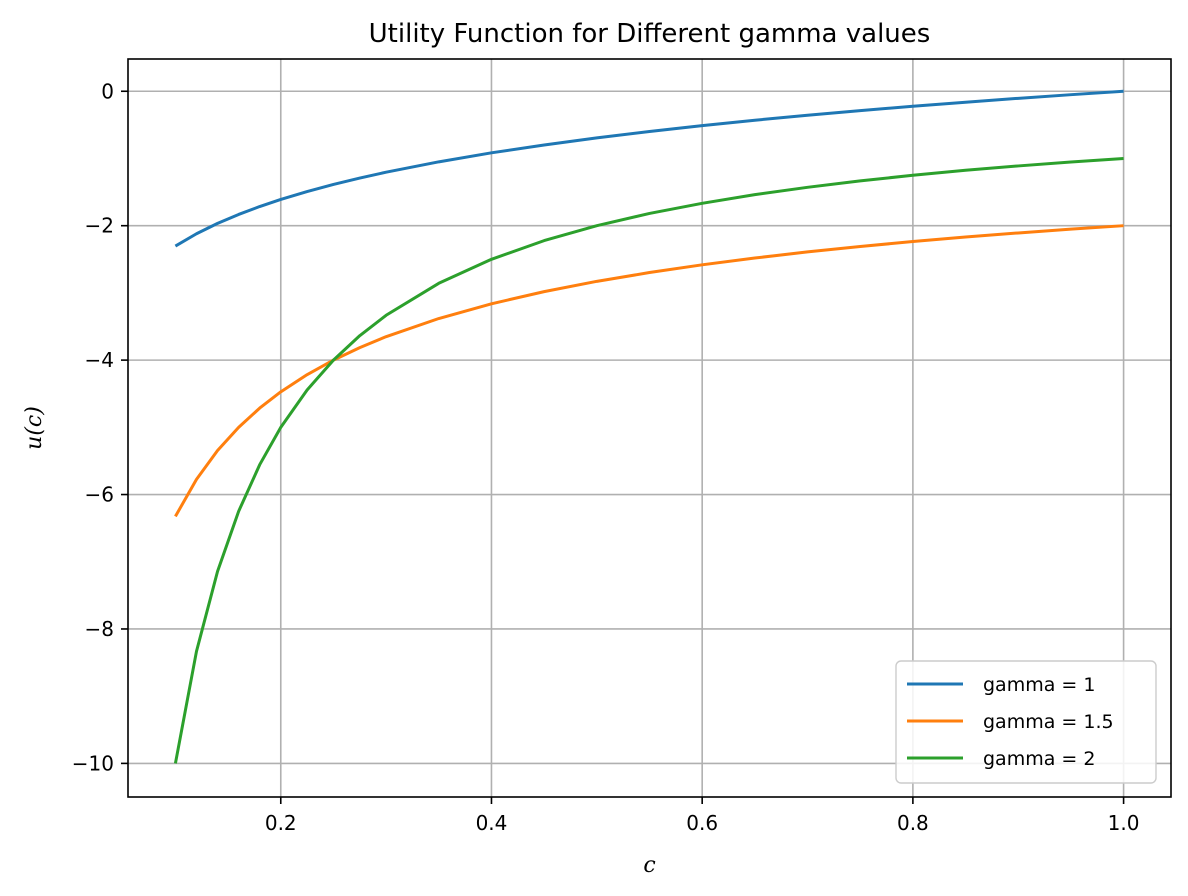 This screenshot has height=896, width=1188. I want to click on legend: gamma = 1 gamma = 1.5 gamma = 2, so click(1026, 722).